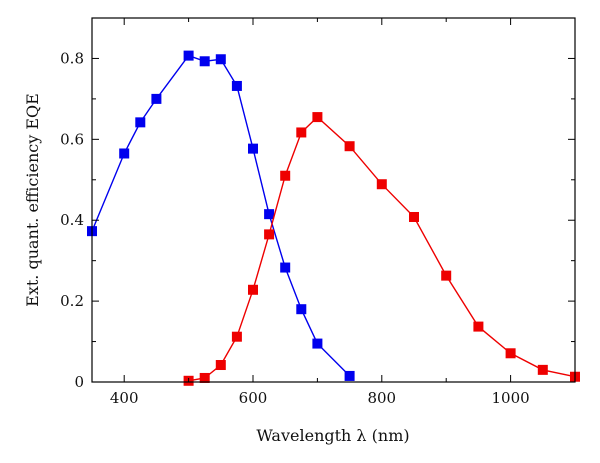 The width and height of the screenshot is (600, 463). What do you see at coordinates (332, 435) in the screenshot?
I see `x-axis-title: Wavelength λ (nm)` at bounding box center [332, 435].